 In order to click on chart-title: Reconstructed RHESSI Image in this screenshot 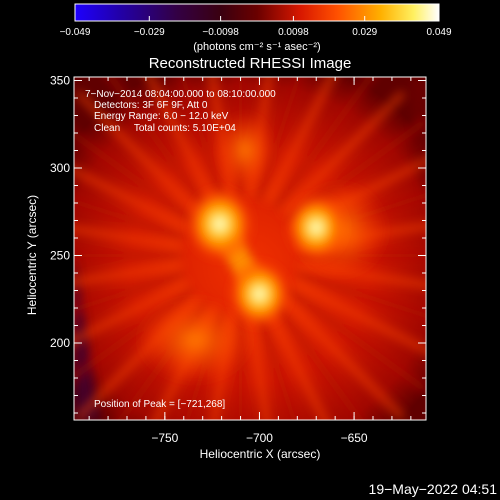, I will do `click(250, 63)`.